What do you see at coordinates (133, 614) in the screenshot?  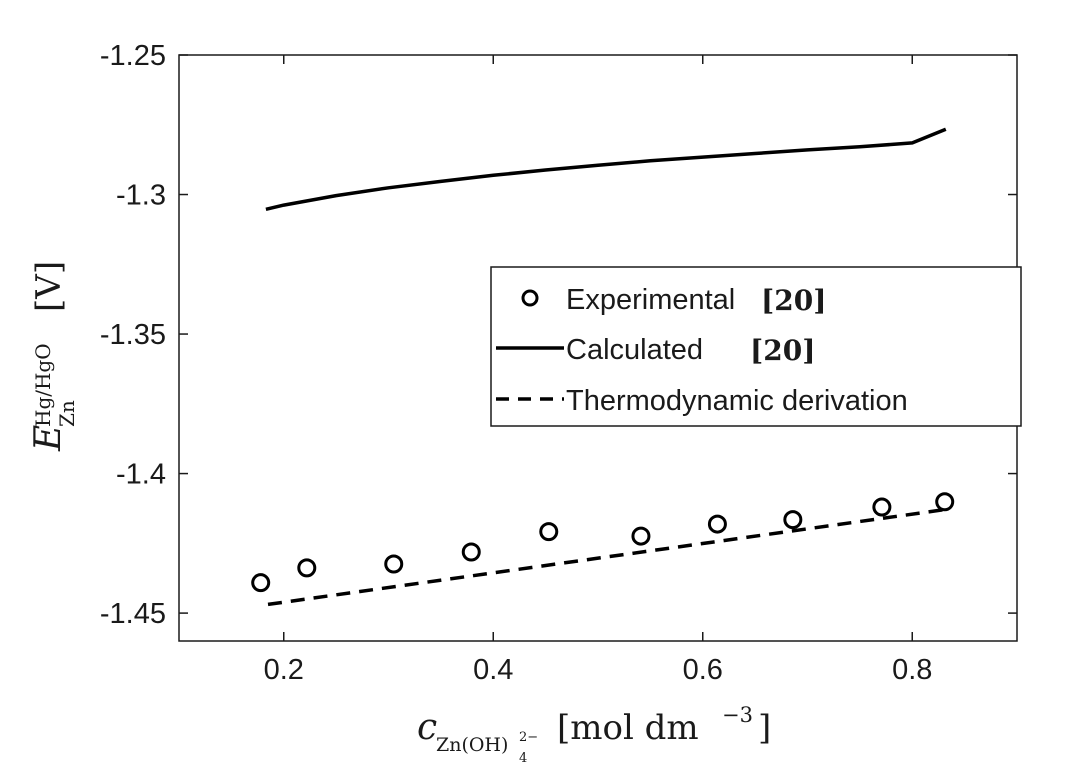 I see `y-tick-label: -1.45` at bounding box center [133, 614].